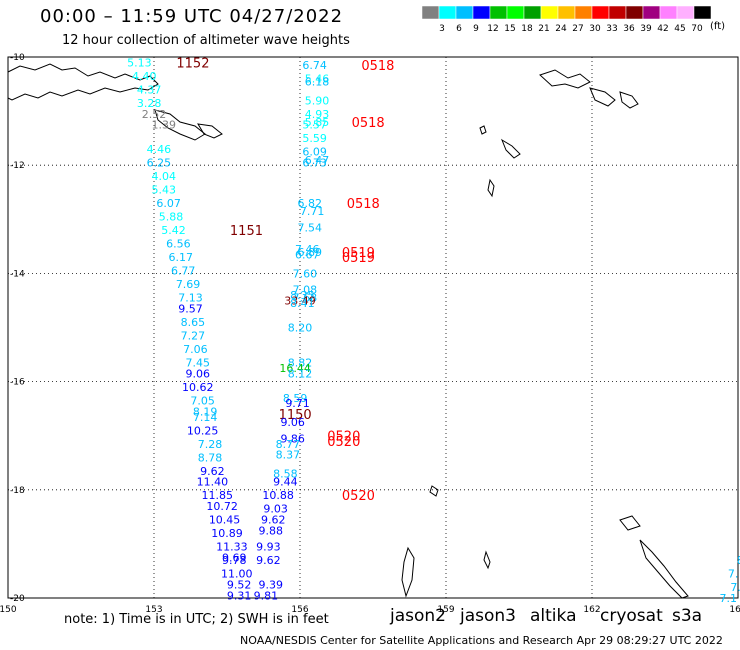  I want to click on wave-height-value: 10.45, so click(225, 520).